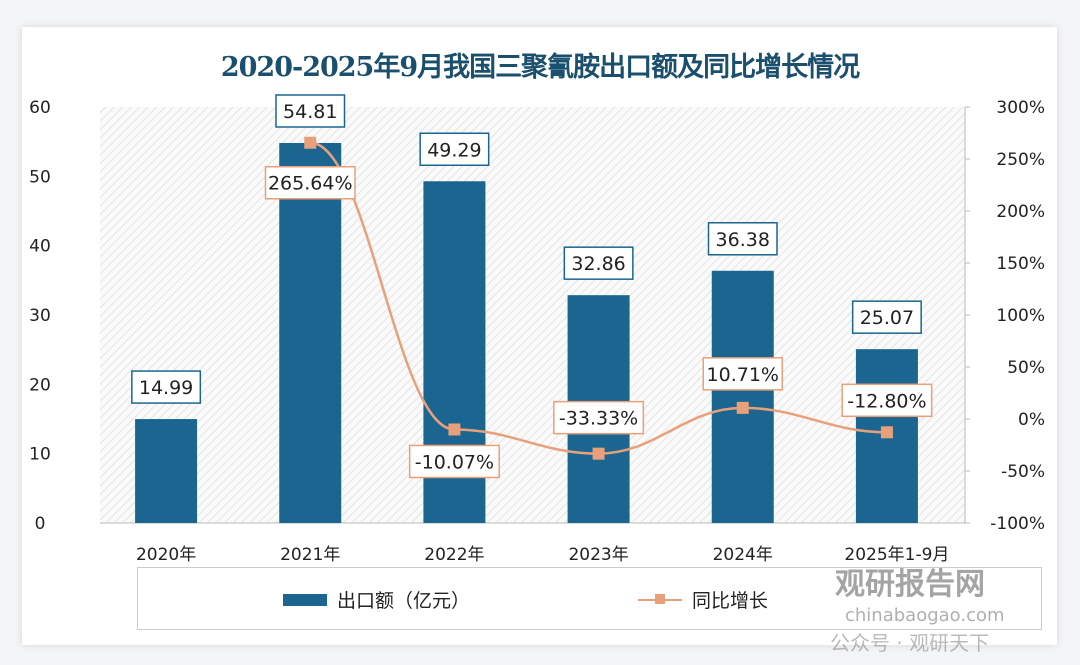  I want to click on chart-title: 2020-2025年9月我国三聚氰胺出口额及同比增长情况, so click(540, 67).